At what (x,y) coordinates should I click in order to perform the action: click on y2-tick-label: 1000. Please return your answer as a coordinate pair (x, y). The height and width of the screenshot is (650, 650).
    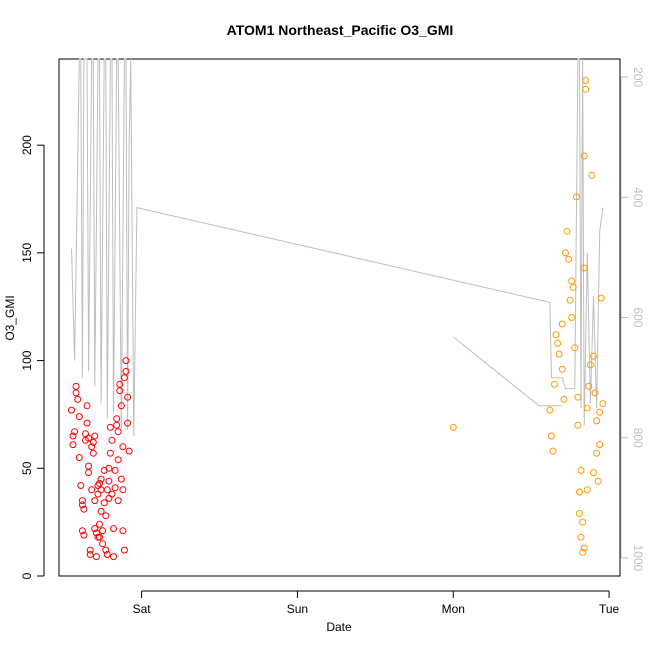
    Looking at the image, I should click on (638, 558).